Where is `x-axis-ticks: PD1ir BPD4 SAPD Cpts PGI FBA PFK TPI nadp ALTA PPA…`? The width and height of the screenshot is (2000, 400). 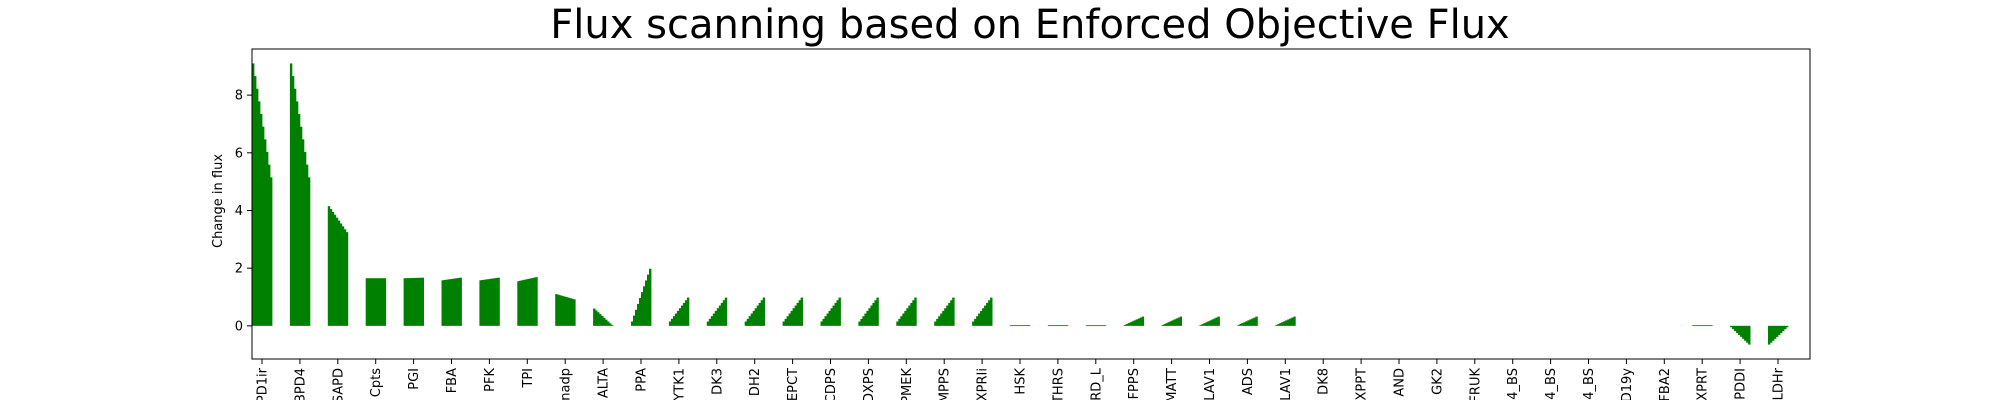
x-axis-ticks: PD1ir BPD4 SAPD Cpts PGI FBA PFK TPI nadp ALTA PPA… is located at coordinates (1021, 379).